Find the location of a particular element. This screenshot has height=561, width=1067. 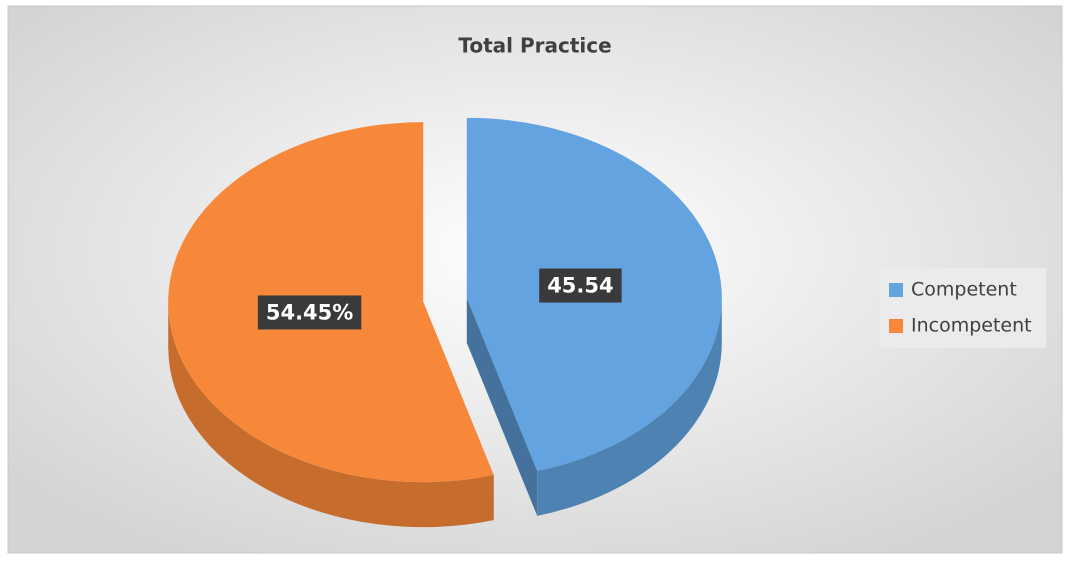

slice-cut-wall is located at coordinates (502, 406).